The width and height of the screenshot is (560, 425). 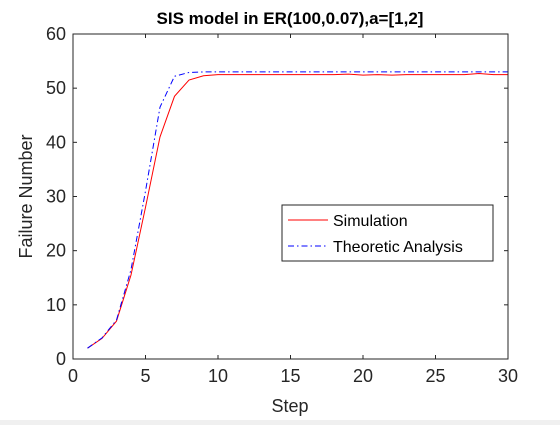 I want to click on y-axis-label: Failure Number, so click(x=26, y=196).